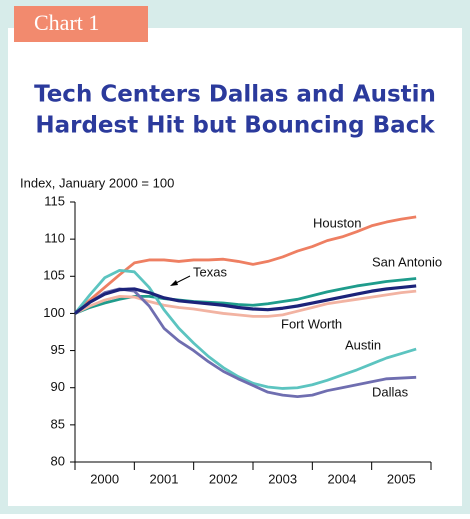 The image size is (470, 519). What do you see at coordinates (58, 460) in the screenshot?
I see `y-tick-label: 80` at bounding box center [58, 460].